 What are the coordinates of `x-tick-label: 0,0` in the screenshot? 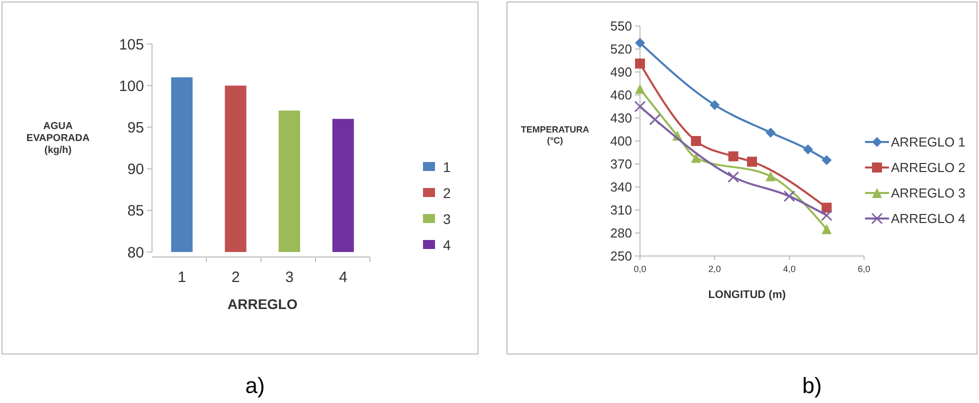 It's located at (640, 269).